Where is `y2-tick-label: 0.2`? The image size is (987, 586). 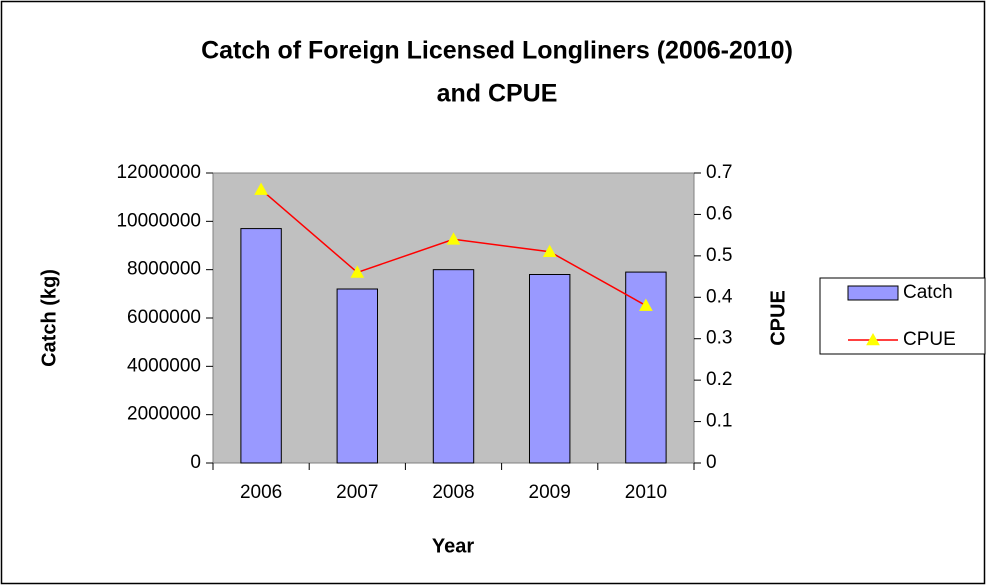 y2-tick-label: 0.2 is located at coordinates (719, 379).